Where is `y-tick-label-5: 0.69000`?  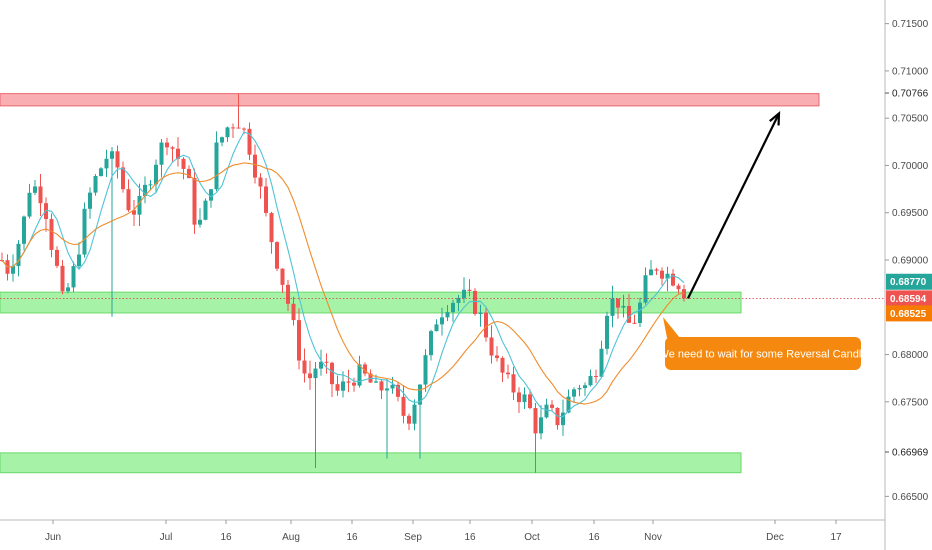 y-tick-label-5: 0.69000 is located at coordinates (910, 261).